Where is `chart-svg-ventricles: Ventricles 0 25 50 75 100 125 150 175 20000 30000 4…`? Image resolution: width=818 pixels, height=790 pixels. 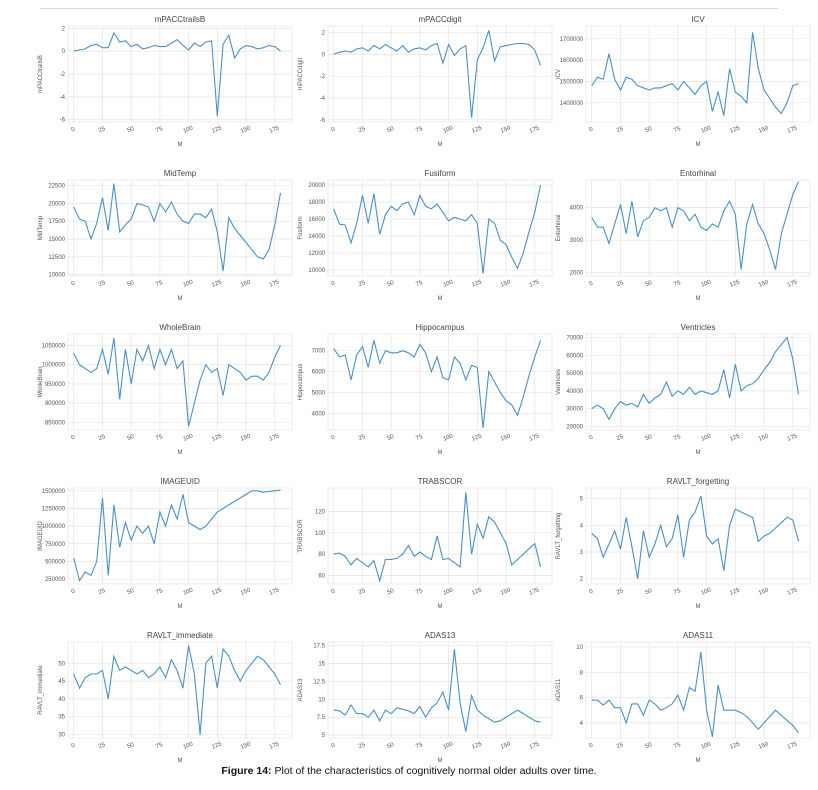
chart-svg-ventricles: Ventricles 0 25 50 75 100 125 150 175 20000 30000 4… is located at coordinates (683, 389).